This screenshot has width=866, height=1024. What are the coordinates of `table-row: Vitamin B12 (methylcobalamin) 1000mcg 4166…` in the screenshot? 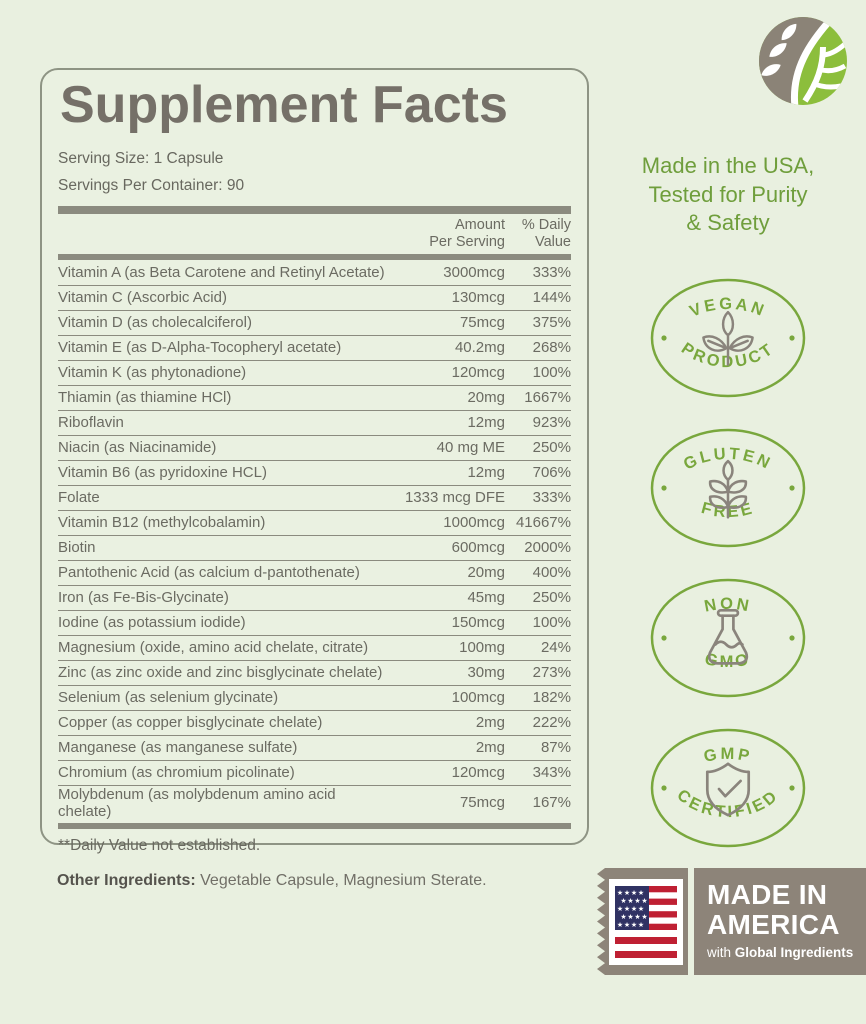 It's located at (314, 523).